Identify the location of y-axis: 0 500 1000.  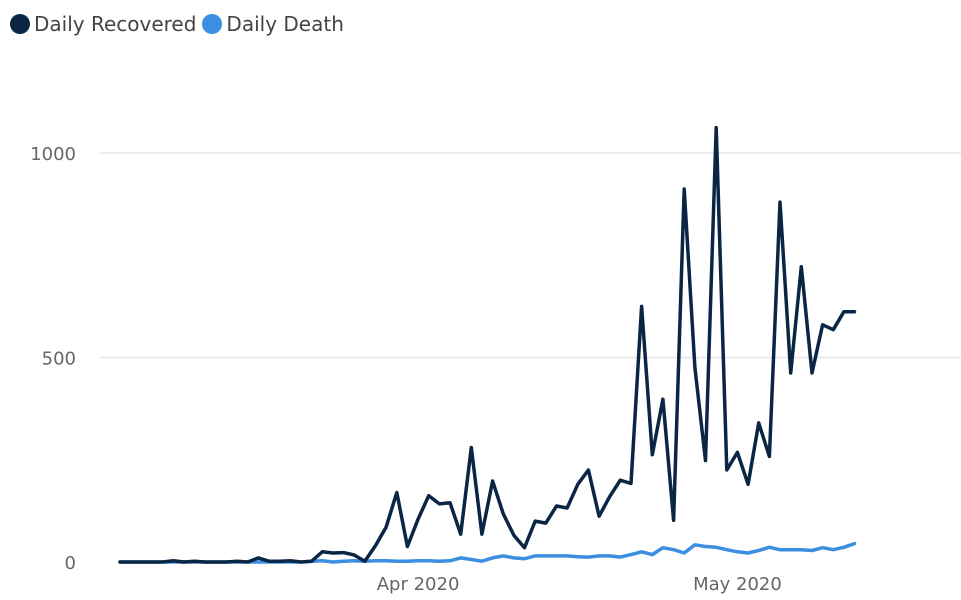
(53, 359).